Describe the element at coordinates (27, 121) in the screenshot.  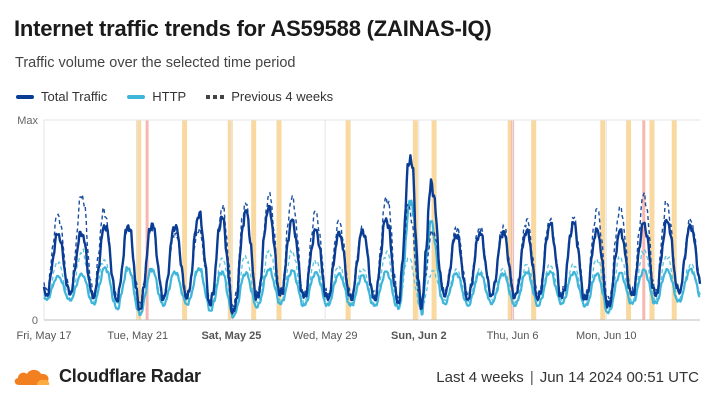
I see `y-tick-label: Max` at that location.